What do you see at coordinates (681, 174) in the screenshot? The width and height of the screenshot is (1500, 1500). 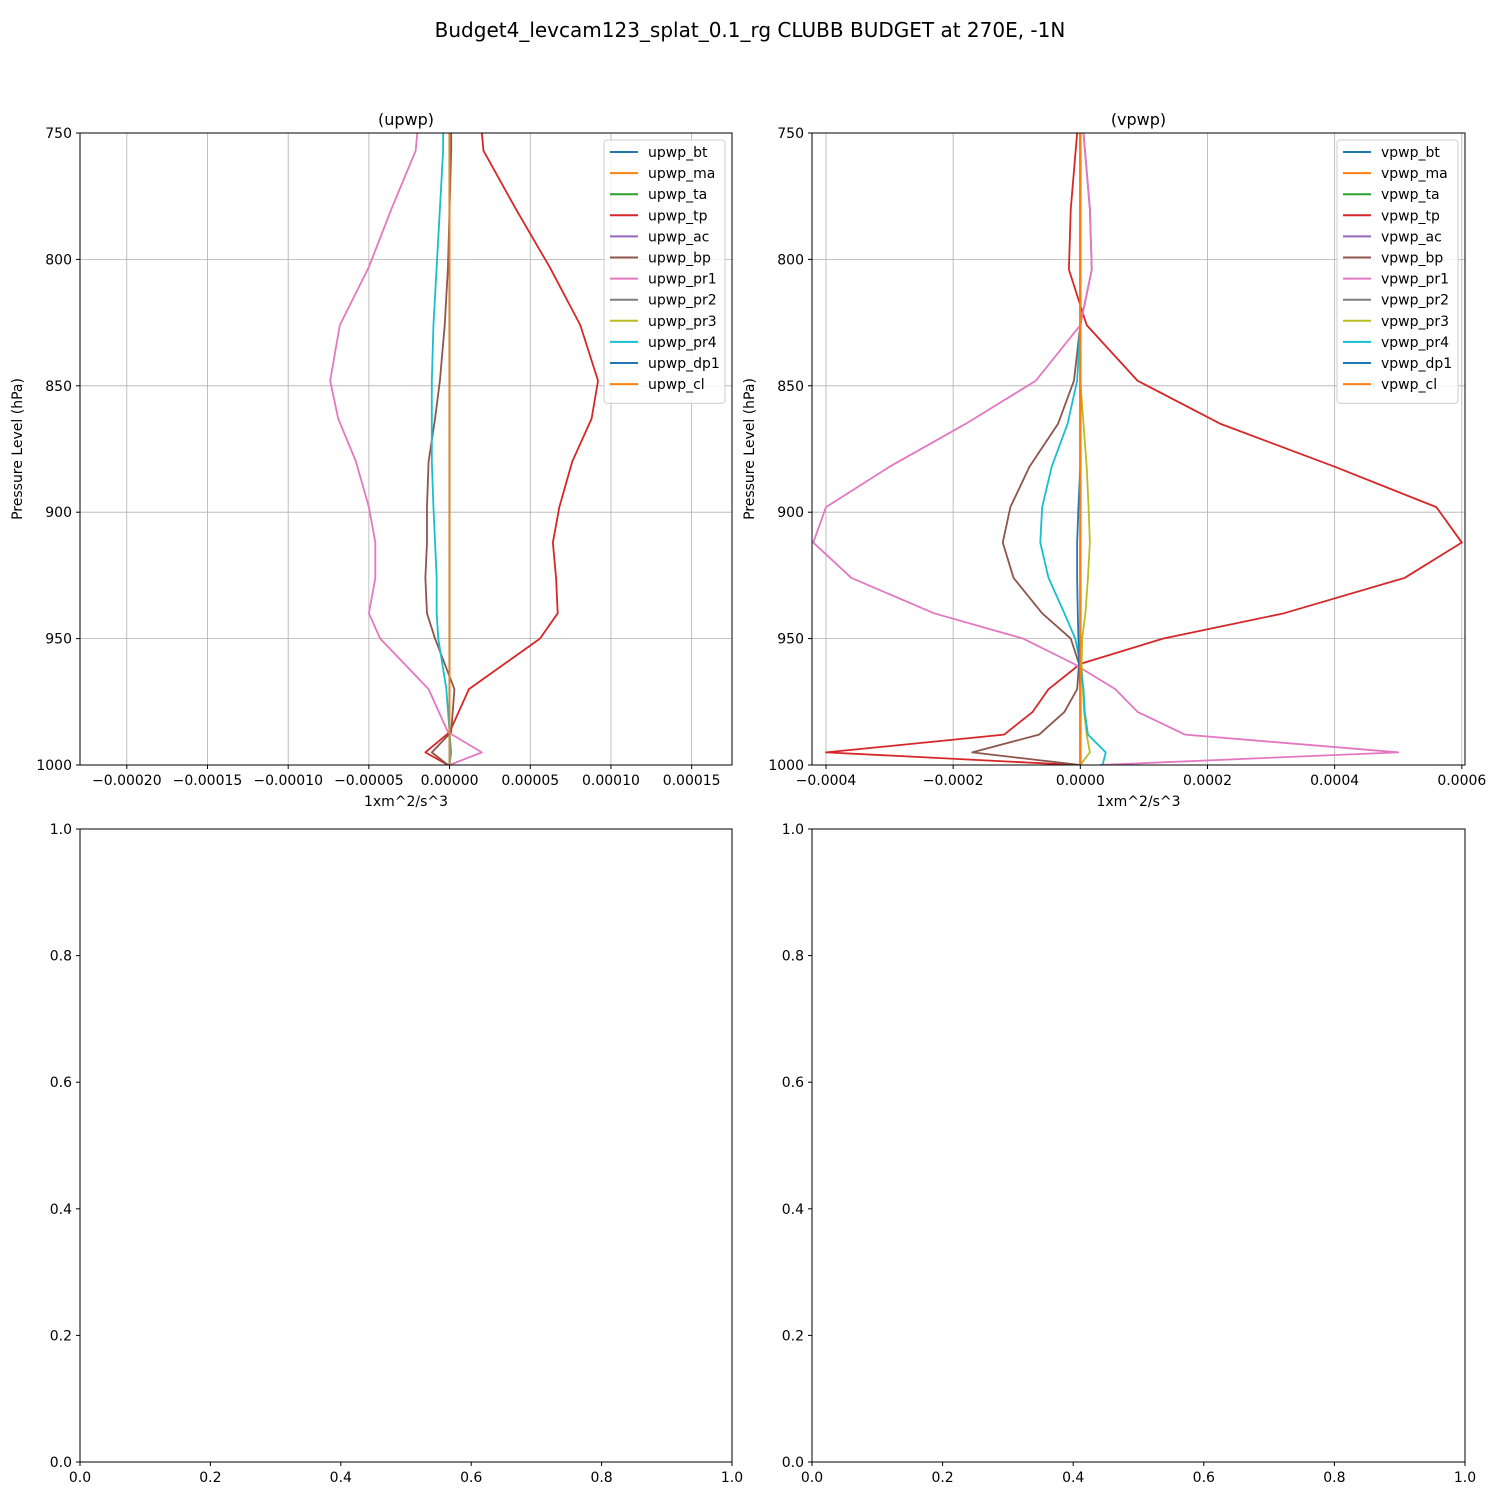 I see `legend-entry: upwp_ma` at bounding box center [681, 174].